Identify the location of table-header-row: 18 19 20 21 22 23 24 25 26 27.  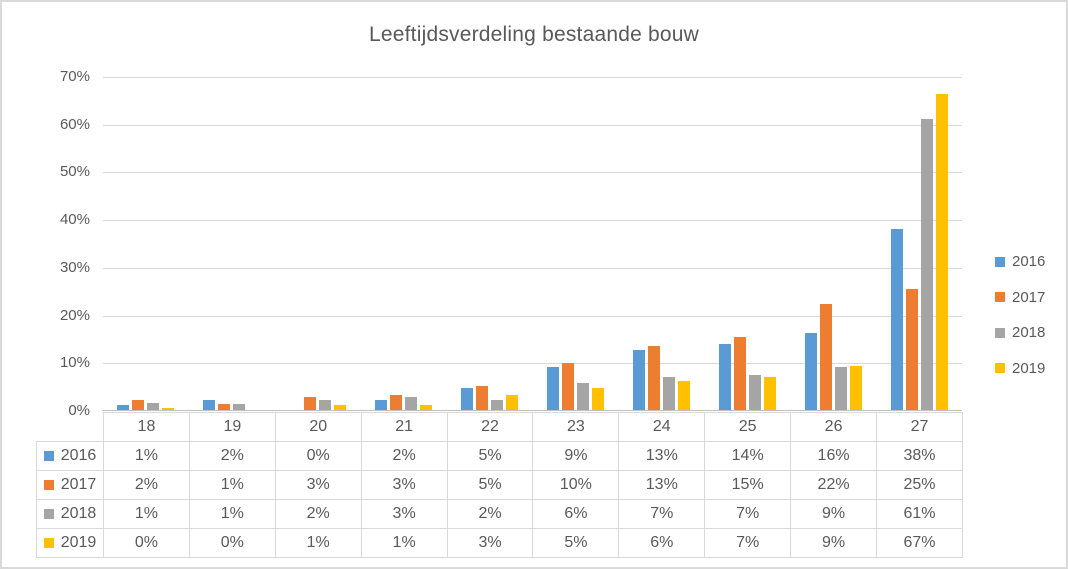
(500, 427).